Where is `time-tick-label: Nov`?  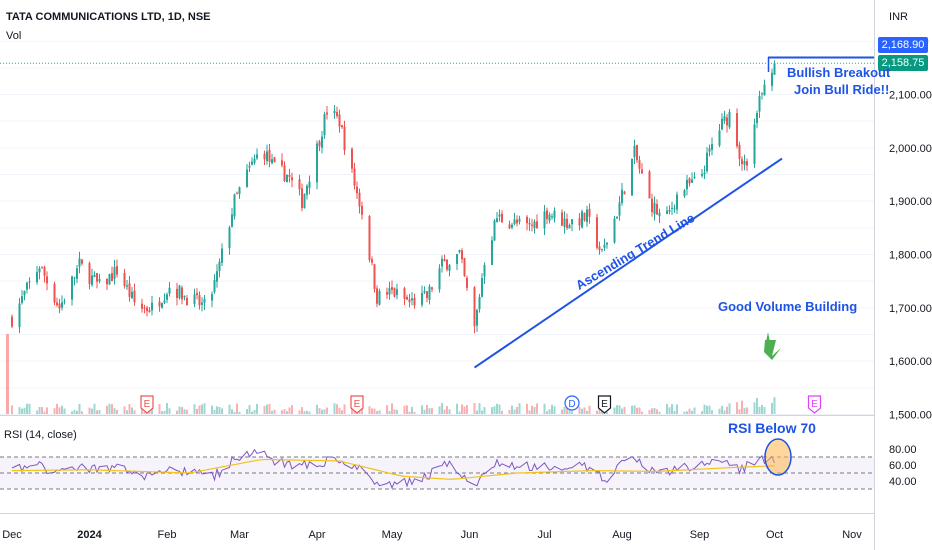
time-tick-label: Nov is located at coordinates (852, 535).